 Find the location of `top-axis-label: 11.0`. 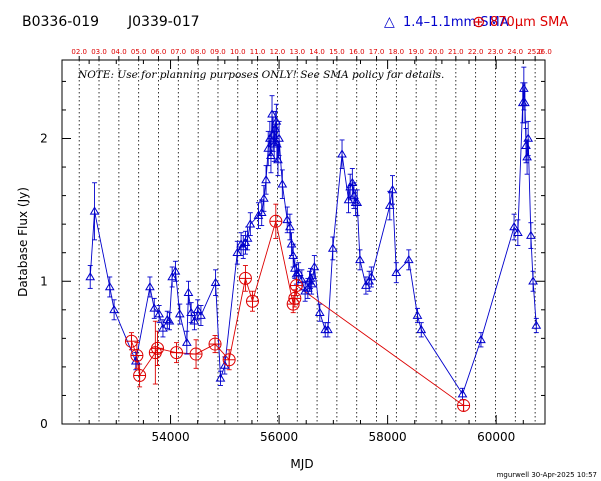

top-axis-label: 11.0 is located at coordinates (258, 52).